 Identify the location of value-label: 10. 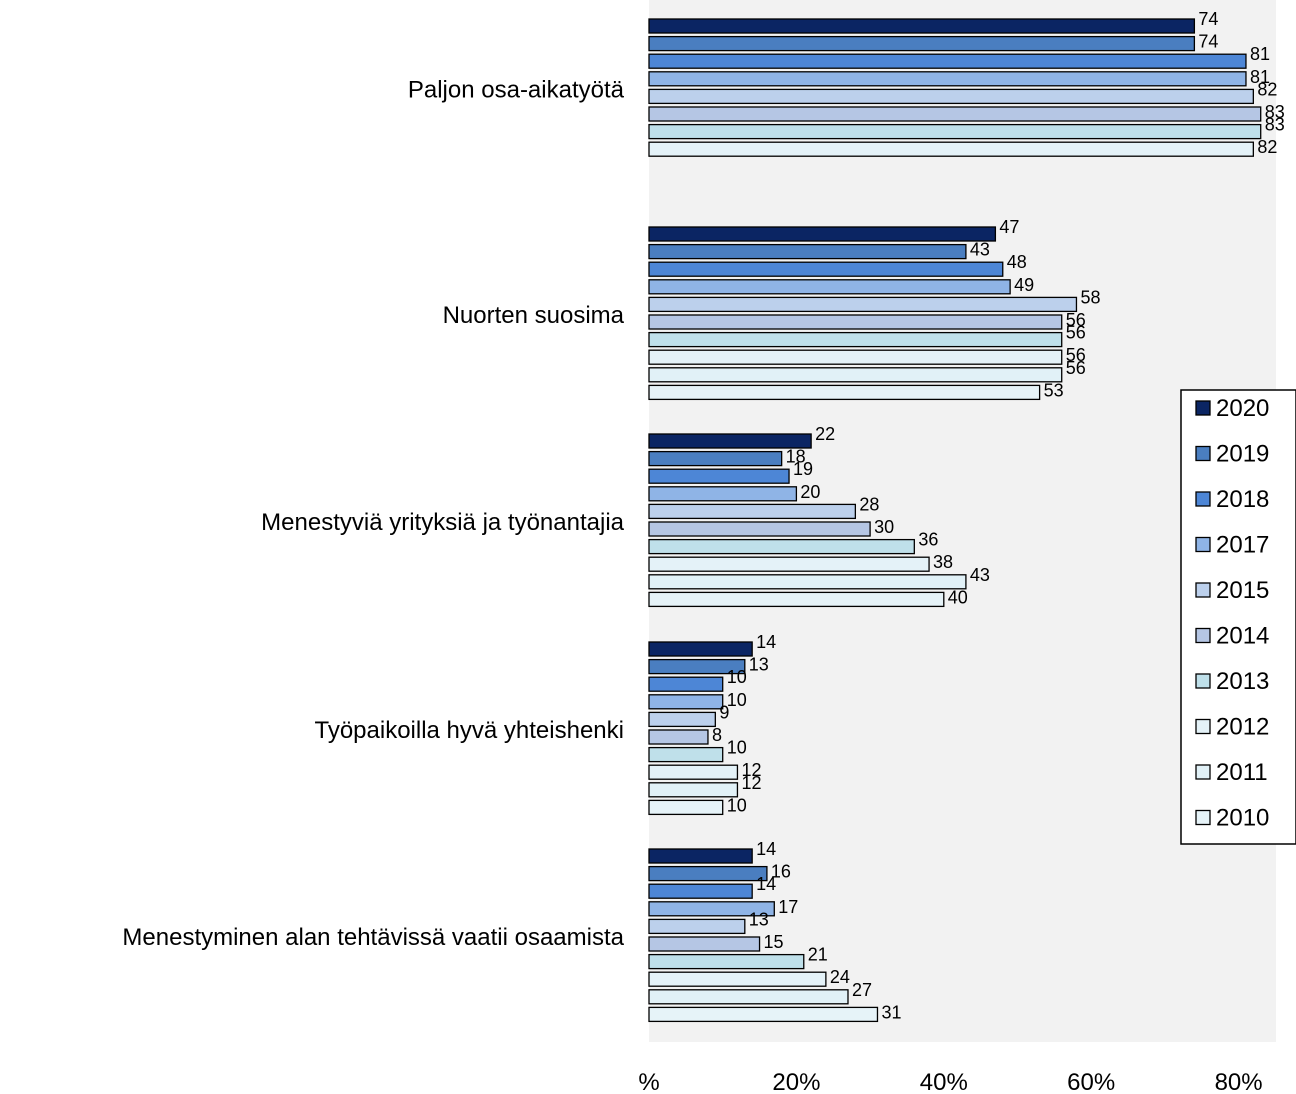
(737, 700).